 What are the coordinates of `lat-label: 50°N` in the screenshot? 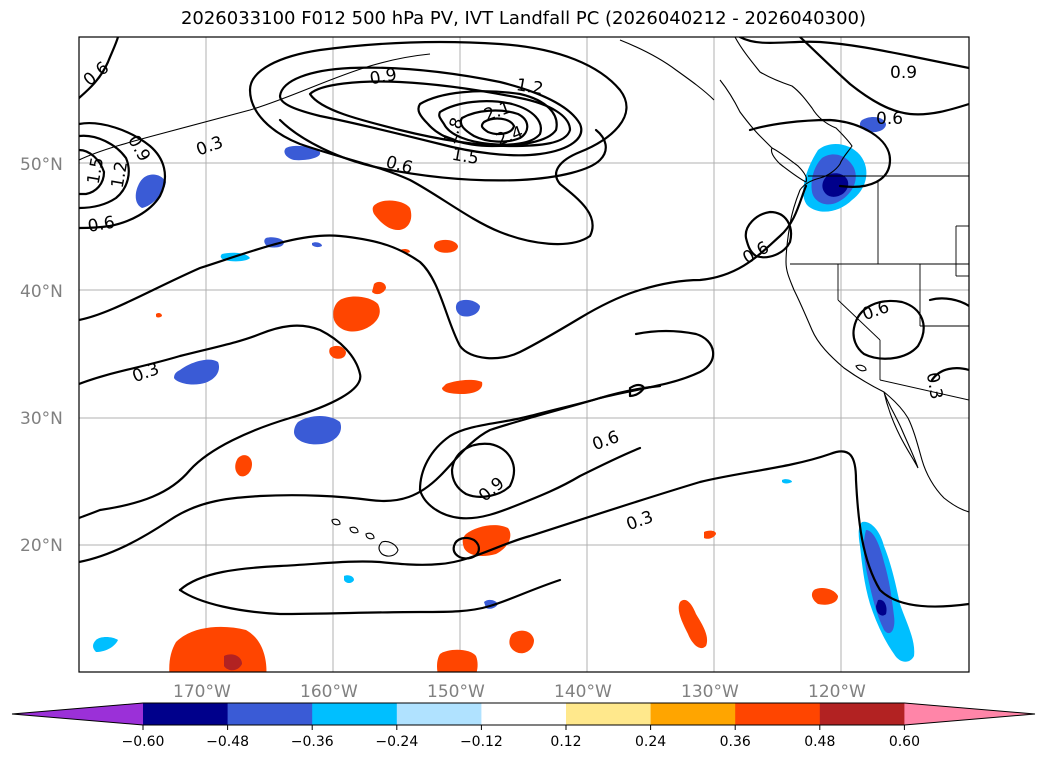 It's located at (41, 165).